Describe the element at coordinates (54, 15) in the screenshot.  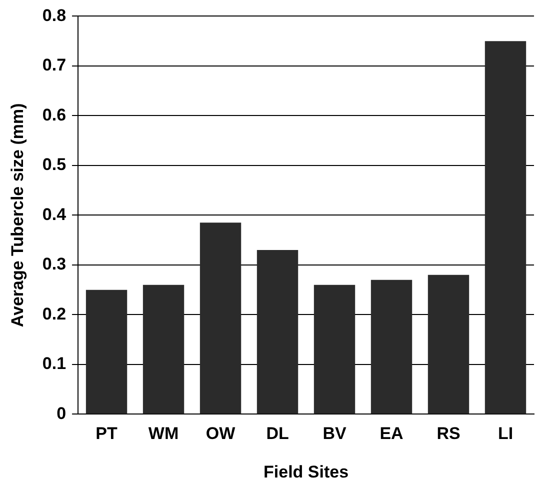
I see `y-tick-label: 0.8` at that location.